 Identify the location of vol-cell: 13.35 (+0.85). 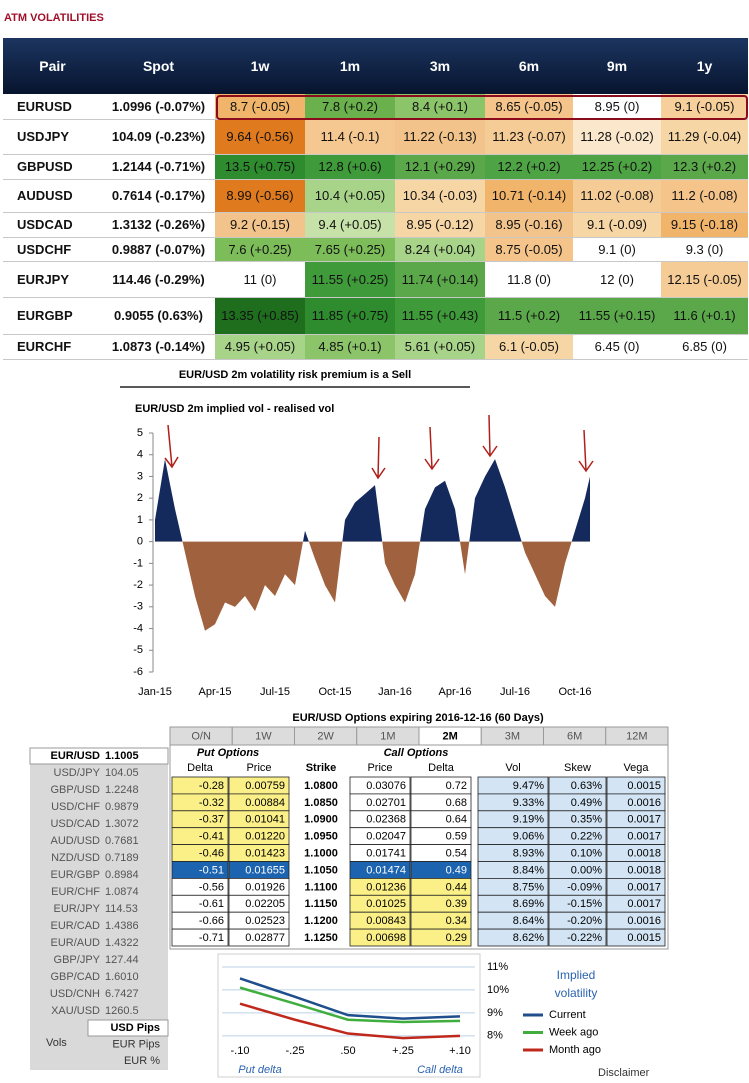
(260, 316).